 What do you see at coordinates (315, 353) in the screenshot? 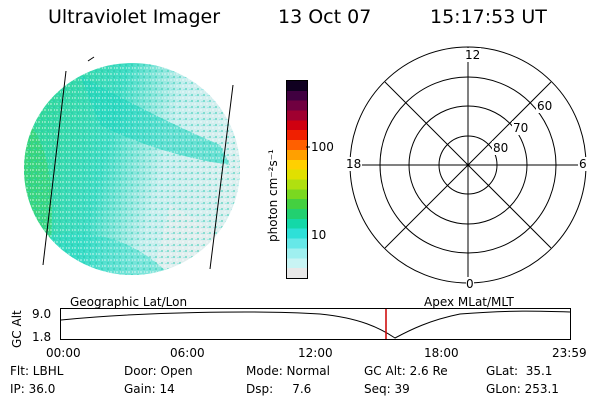
I see `timeline-xtick-1200: 12:00` at bounding box center [315, 353].